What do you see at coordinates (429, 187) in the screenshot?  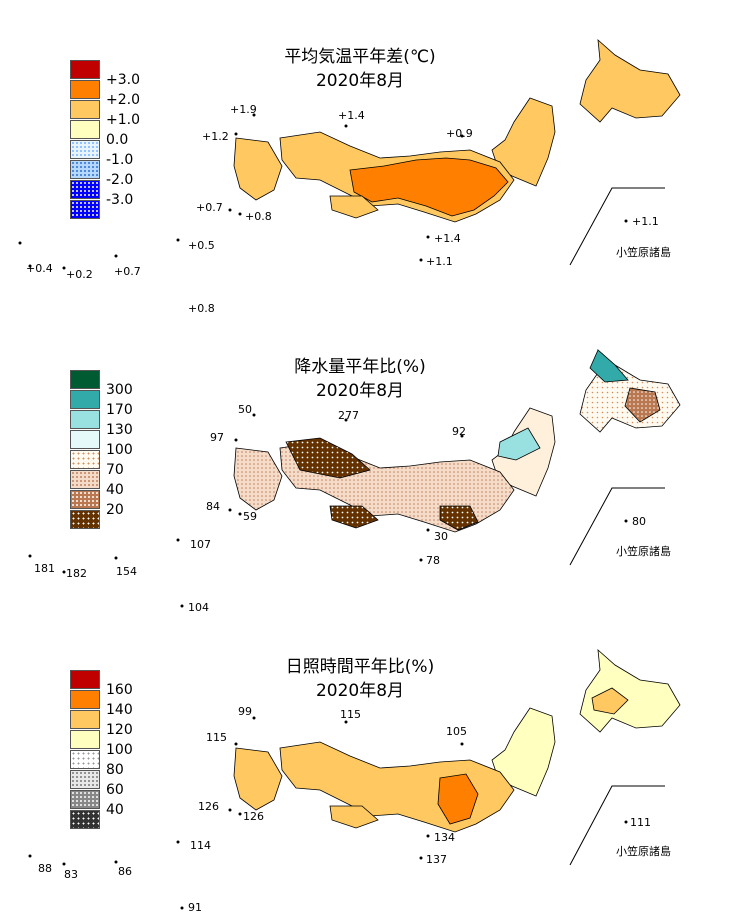 I see `temp-plus2-zone` at bounding box center [429, 187].